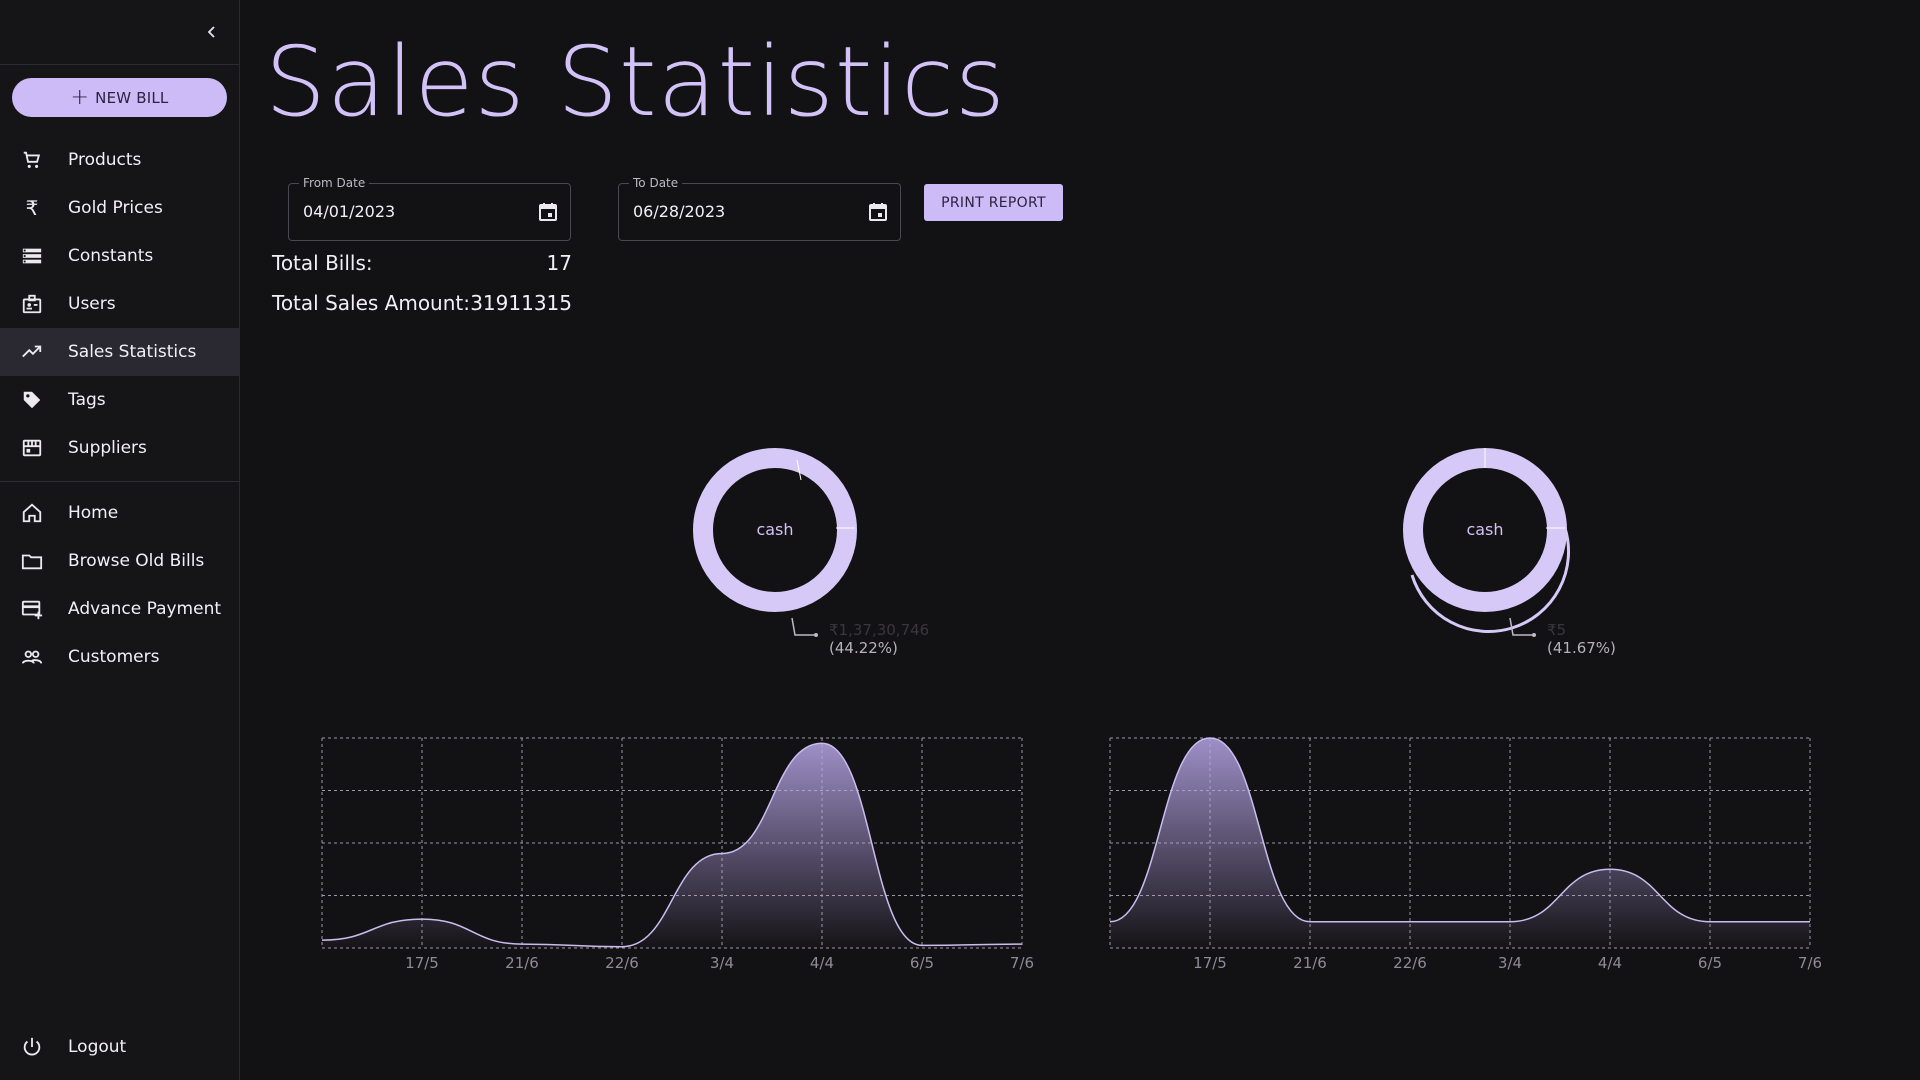  What do you see at coordinates (32, 1047) in the screenshot?
I see `power-icon` at bounding box center [32, 1047].